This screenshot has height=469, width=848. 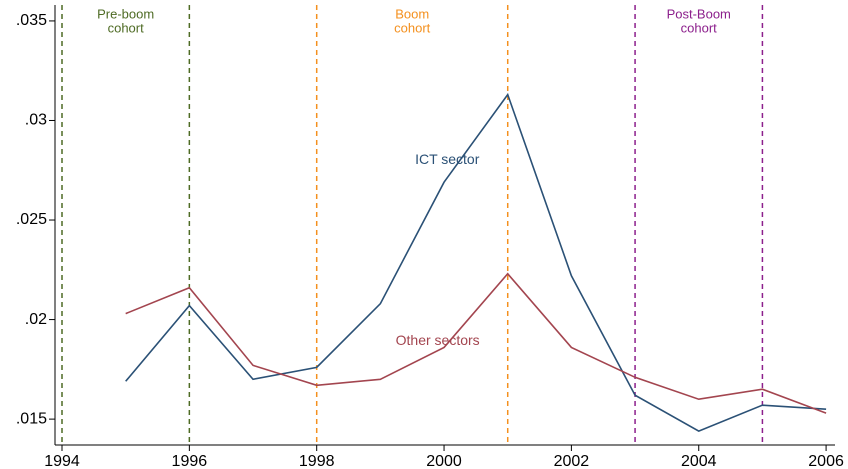 I want to click on x-tick-label: 2006, so click(x=826, y=461).